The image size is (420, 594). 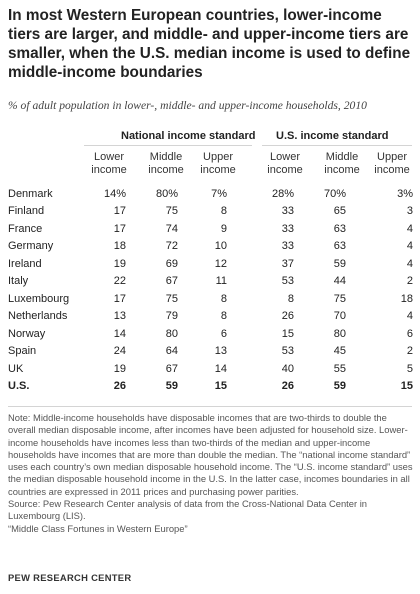 I want to click on table-row: U.S. 26 59 15 26 59 15, so click(x=210, y=386).